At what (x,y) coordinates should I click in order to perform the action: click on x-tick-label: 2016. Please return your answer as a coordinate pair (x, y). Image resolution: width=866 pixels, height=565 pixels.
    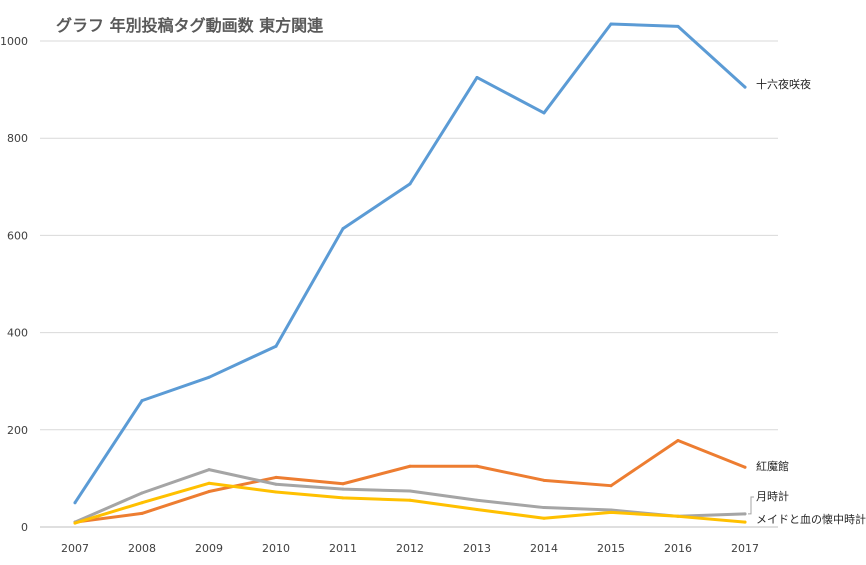
    Looking at the image, I should click on (678, 548).